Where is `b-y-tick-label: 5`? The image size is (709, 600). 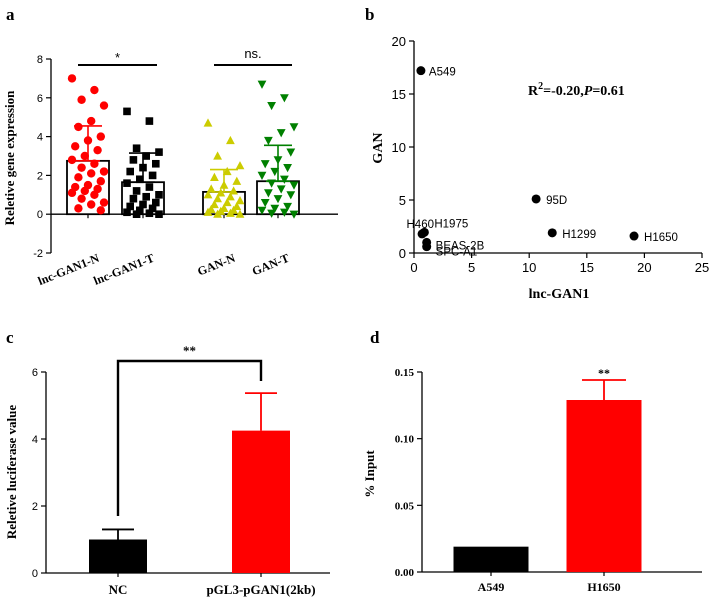 b-y-tick-label: 5 is located at coordinates (402, 200).